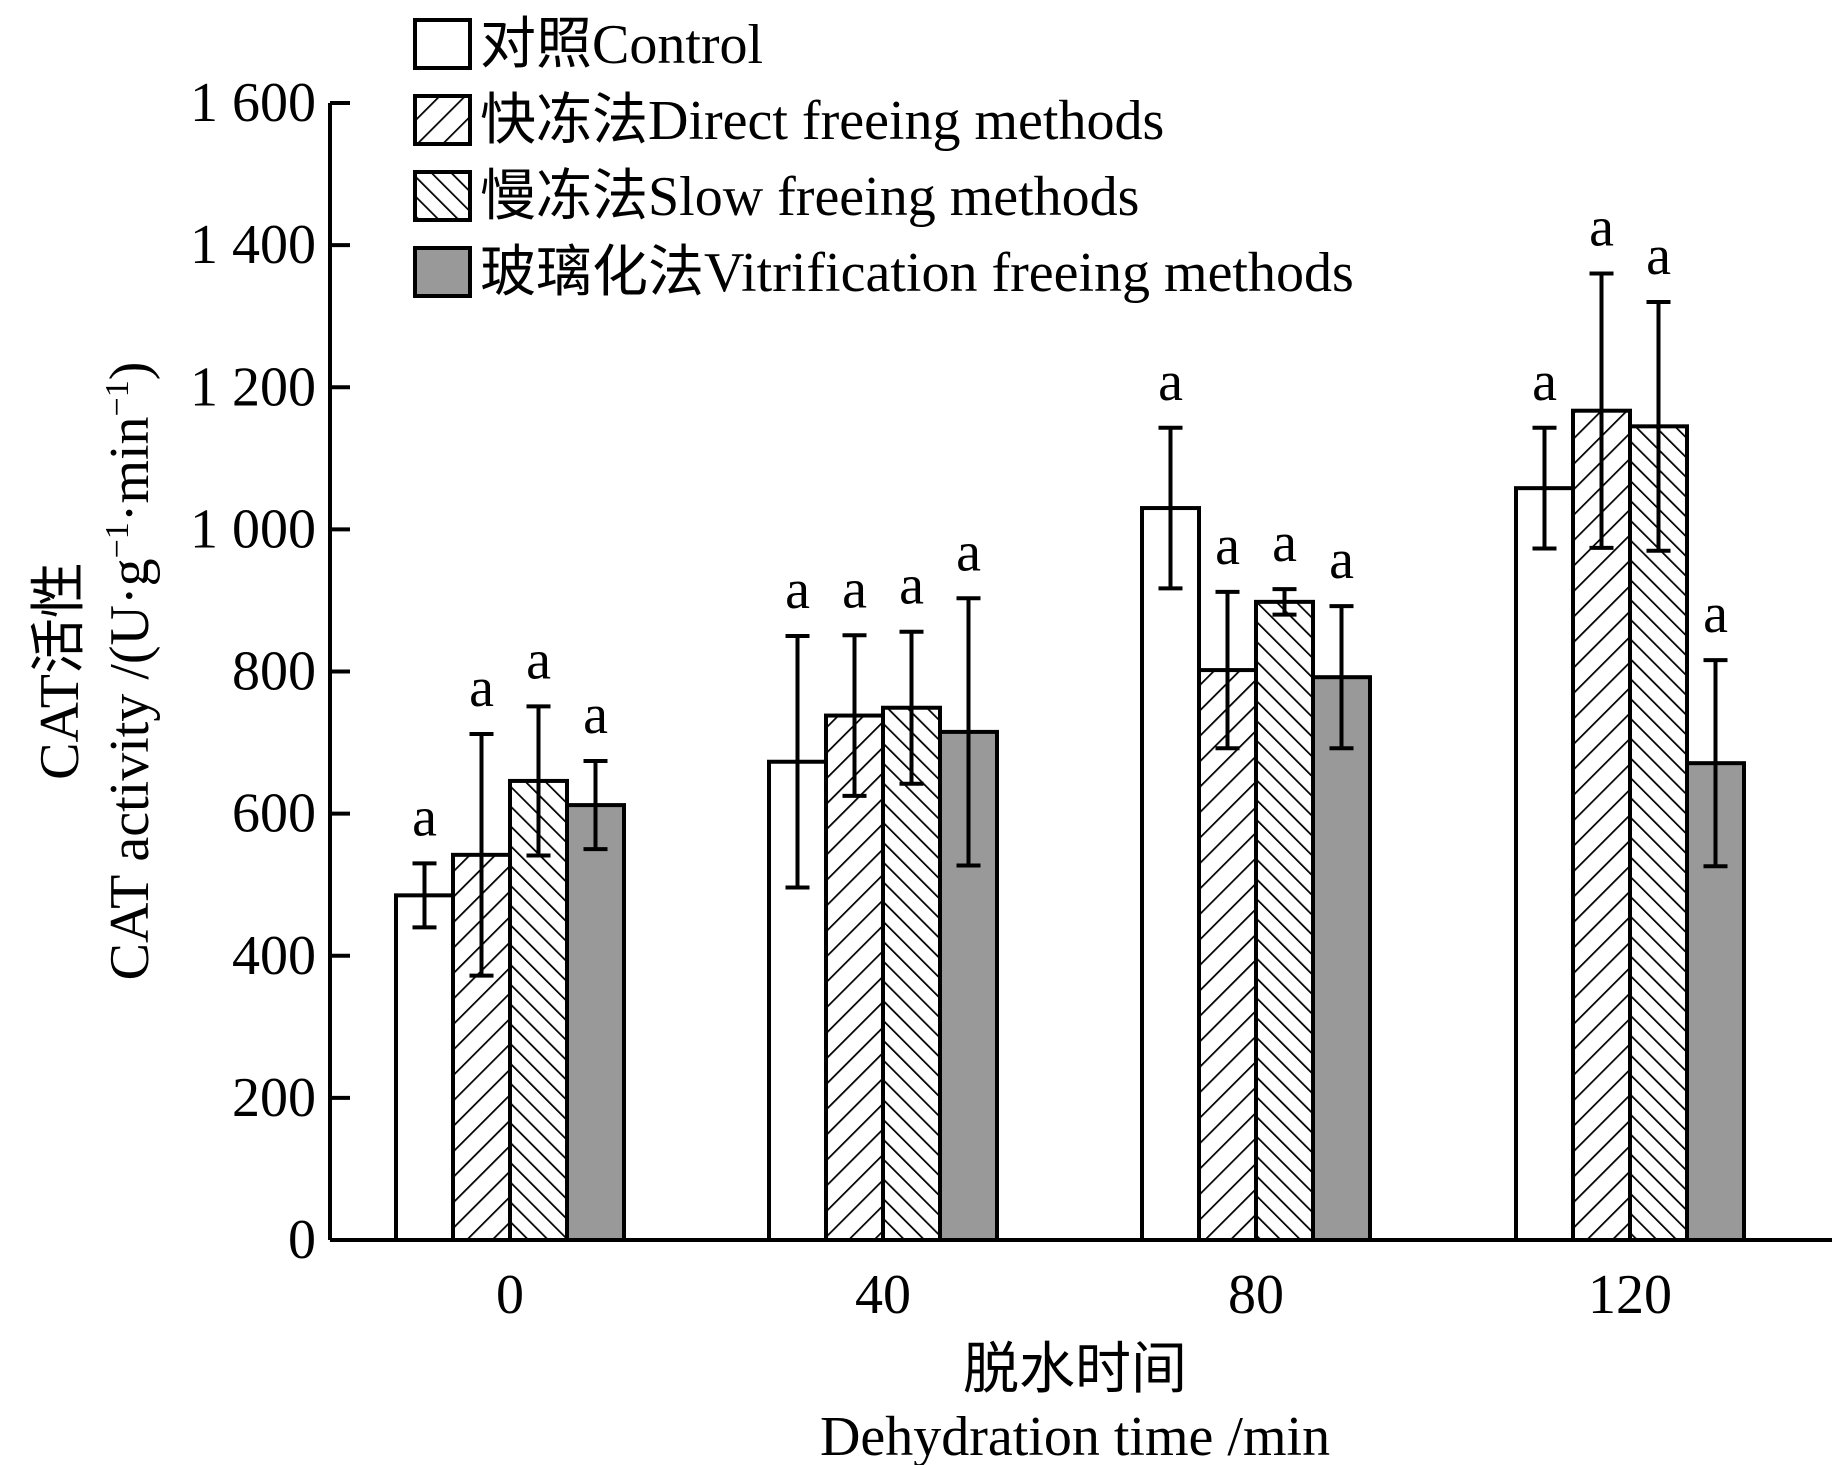 The height and width of the screenshot is (1465, 1843). I want to click on x-tick-label: 80, so click(1256, 1295).